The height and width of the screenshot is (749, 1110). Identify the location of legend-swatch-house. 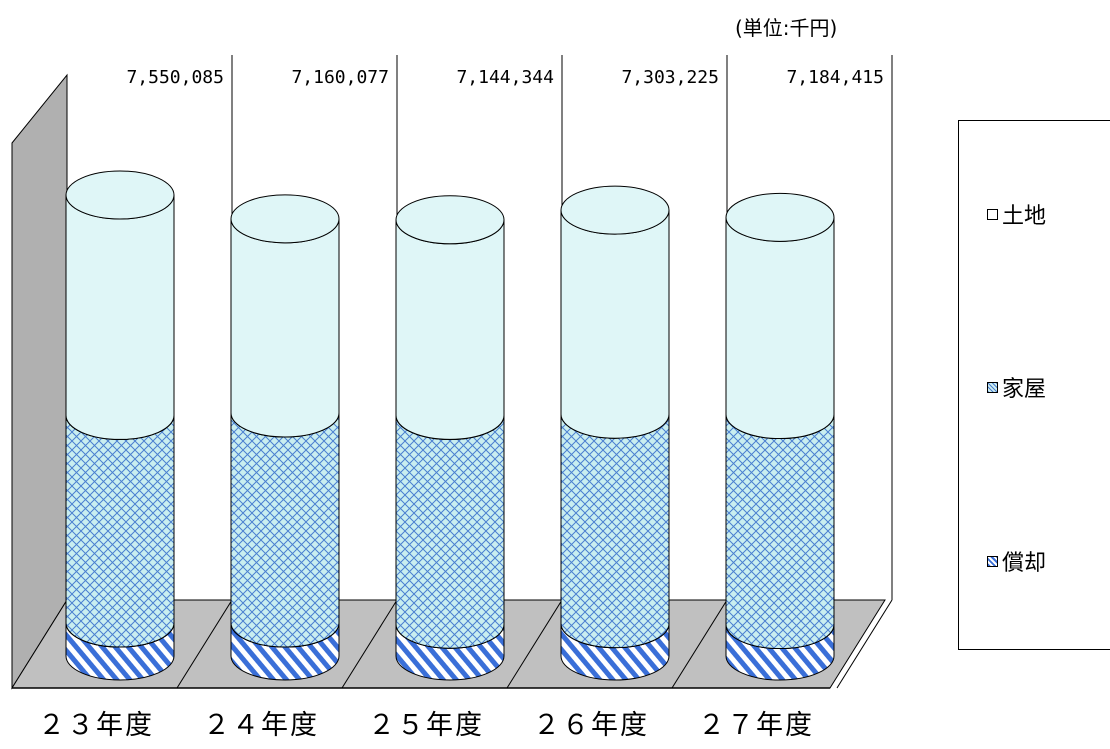
(992, 387).